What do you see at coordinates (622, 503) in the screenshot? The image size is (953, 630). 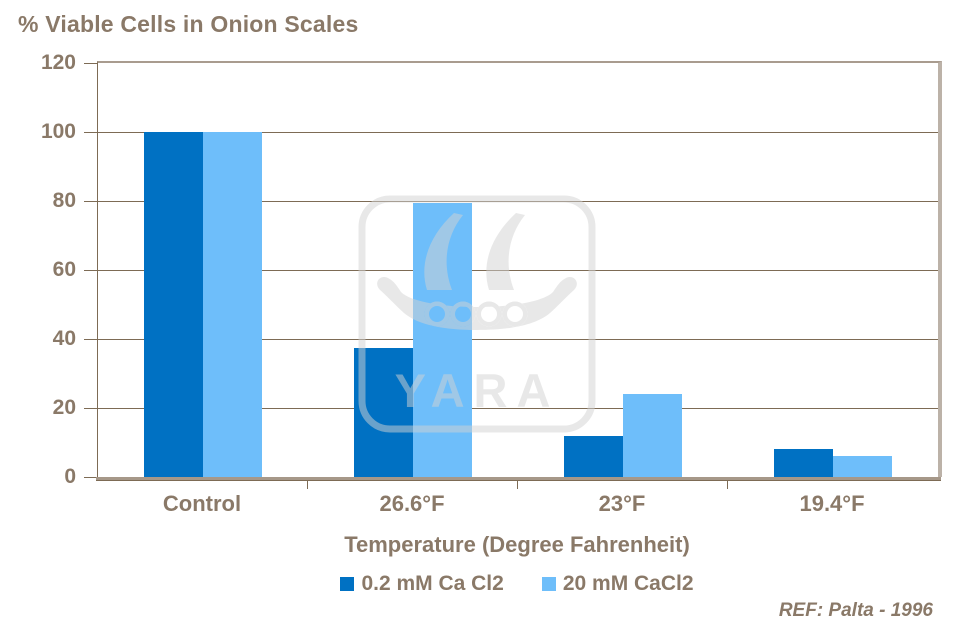 I see `x-category-label: 23°F` at bounding box center [622, 503].